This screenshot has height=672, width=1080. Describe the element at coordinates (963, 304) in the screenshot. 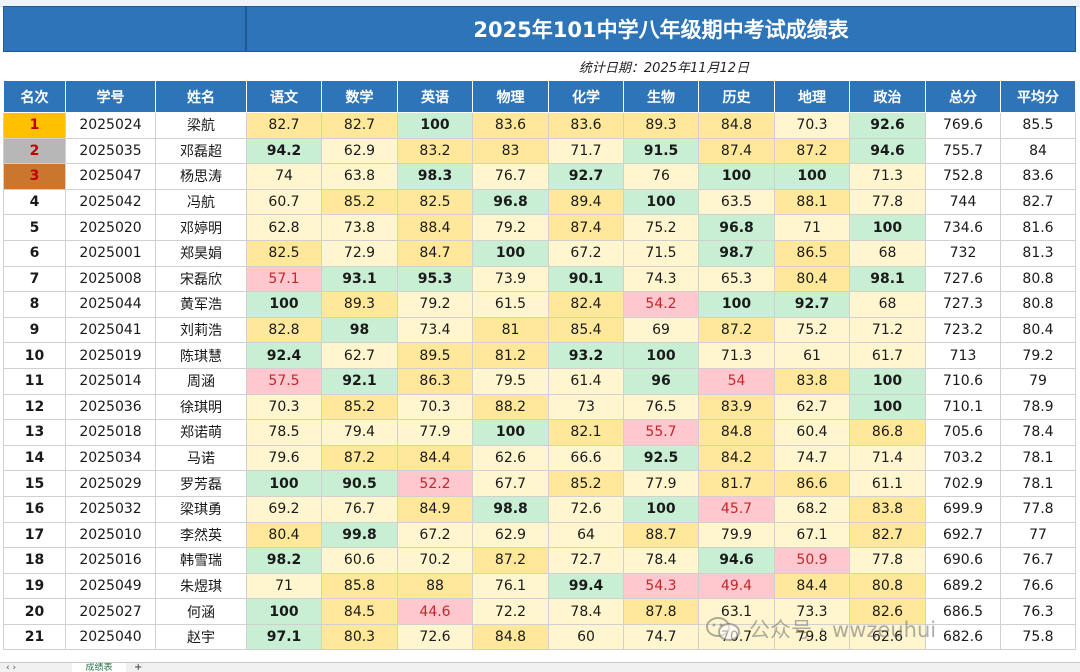

I see `score-cell: 727.3` at that location.